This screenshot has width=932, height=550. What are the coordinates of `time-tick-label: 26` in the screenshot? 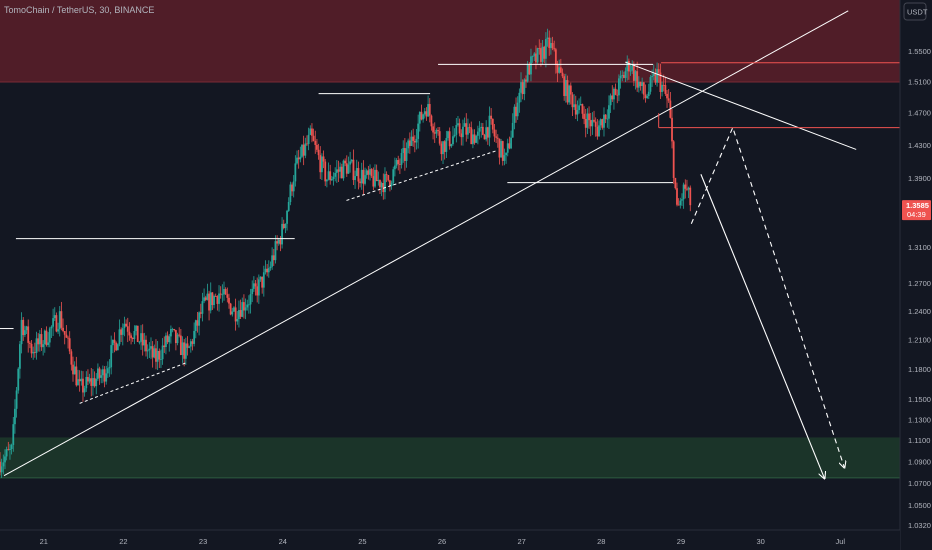 It's located at (442, 541).